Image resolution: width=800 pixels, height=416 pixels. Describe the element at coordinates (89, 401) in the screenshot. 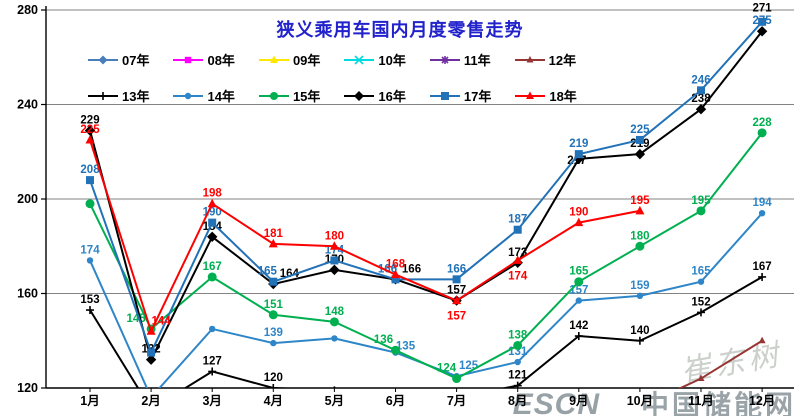

I see `x-tick-label: 1月` at that location.